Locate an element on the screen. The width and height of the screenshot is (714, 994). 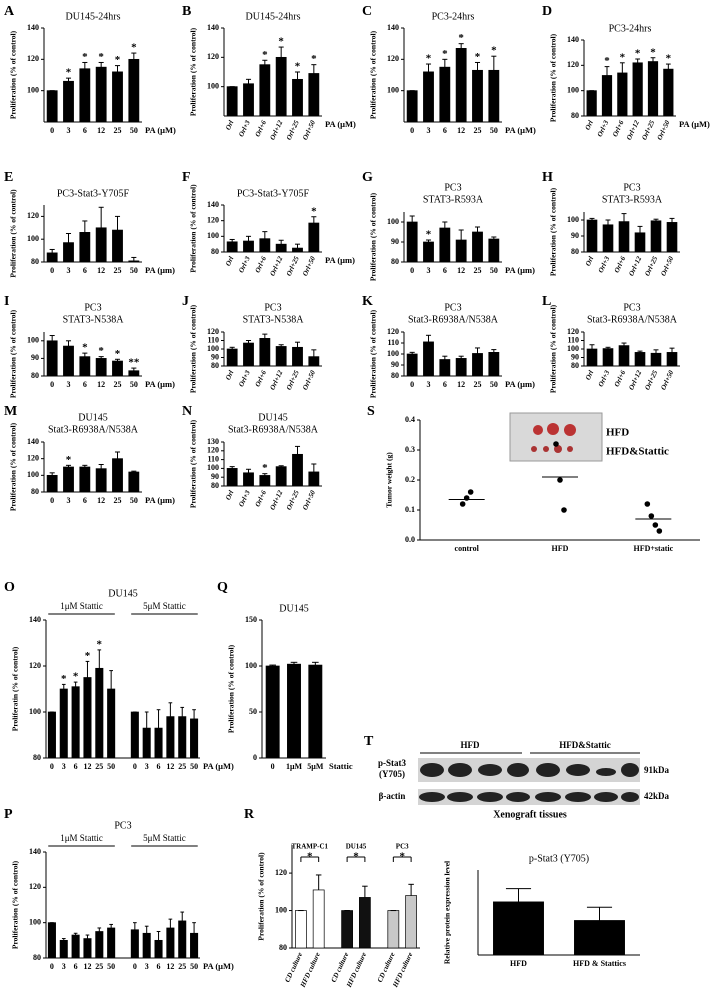
x-axis-label: PA (μm) is located at coordinates (520, 384).